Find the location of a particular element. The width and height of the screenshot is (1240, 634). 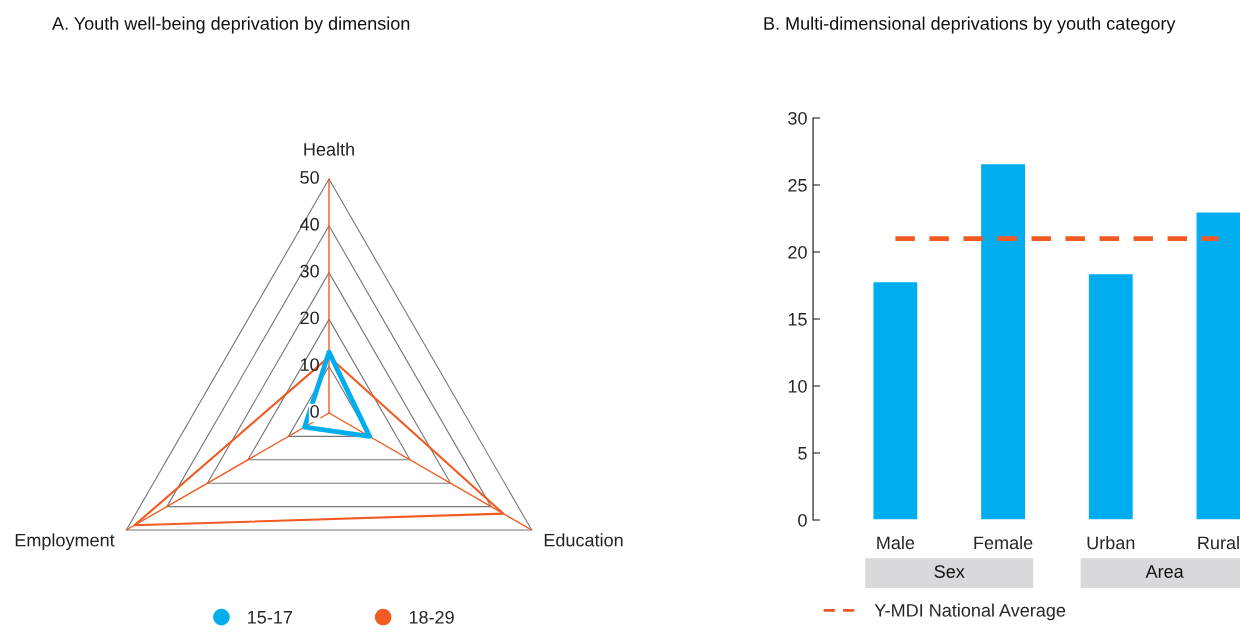

spoke-label: Employment is located at coordinates (65, 542).